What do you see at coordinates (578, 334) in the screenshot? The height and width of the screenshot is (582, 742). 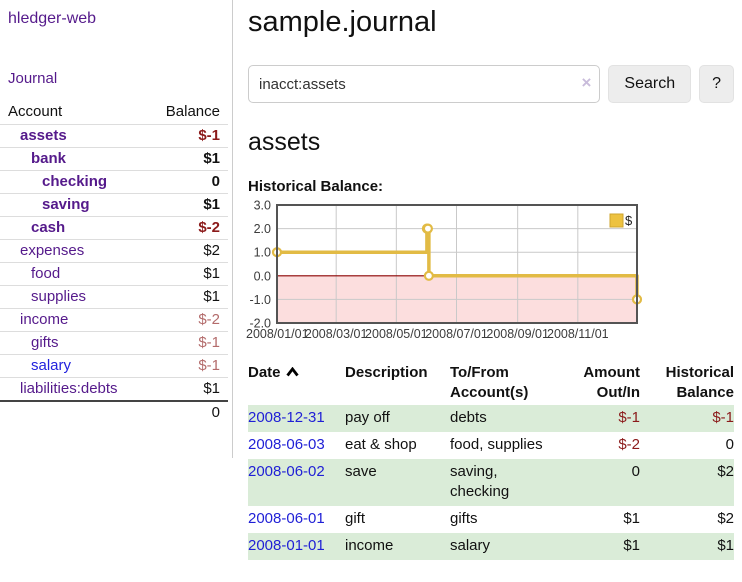 I see `x-tick-label: 2008/11/01` at bounding box center [578, 334].